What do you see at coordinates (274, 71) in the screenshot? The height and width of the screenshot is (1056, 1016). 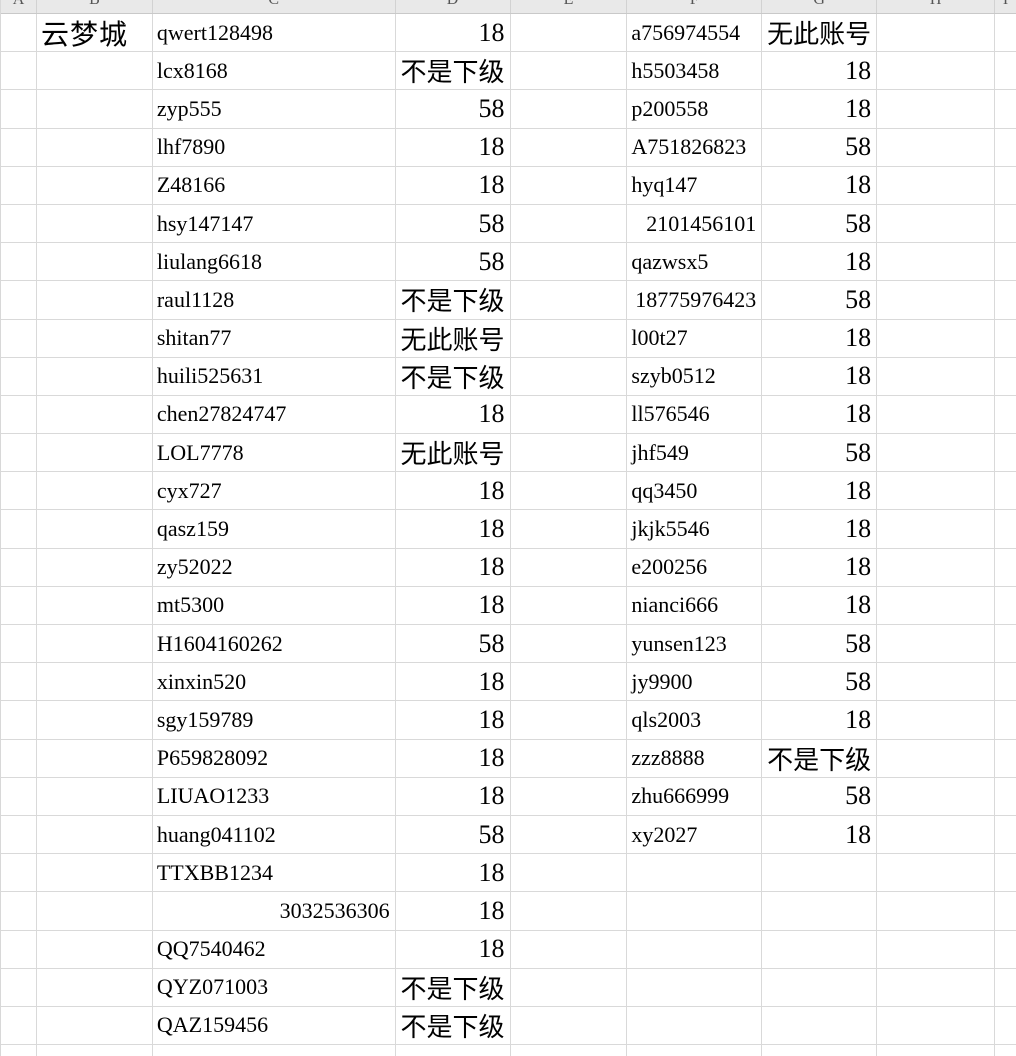 I see `cell-c-account: lcx8168` at bounding box center [274, 71].